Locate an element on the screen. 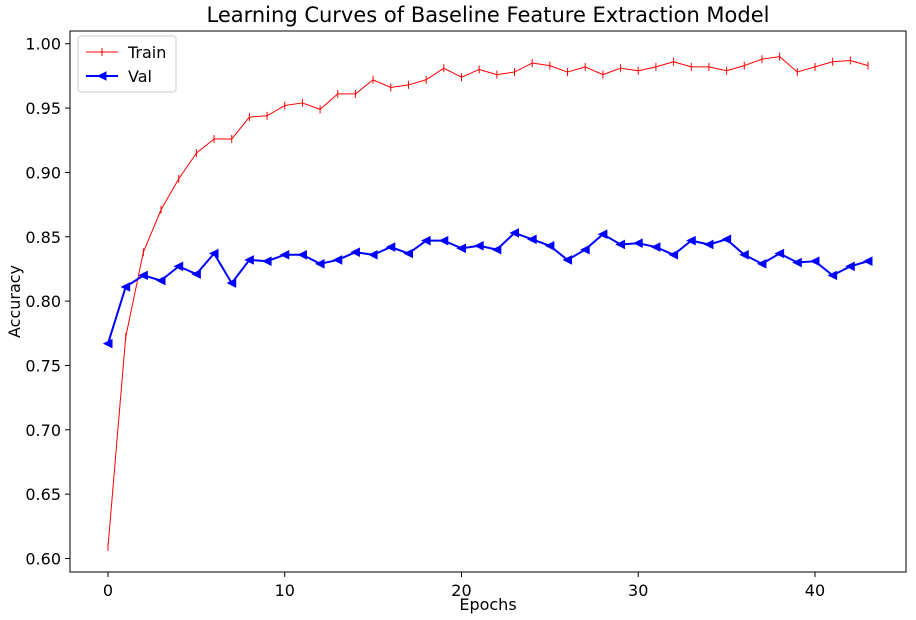 The height and width of the screenshot is (620, 916). y-tick-label: 0.75 is located at coordinates (43, 365).